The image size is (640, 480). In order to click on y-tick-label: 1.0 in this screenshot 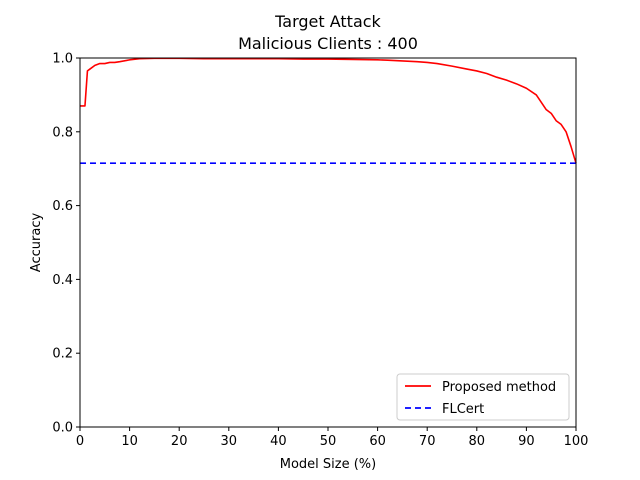, I will do `click(62, 59)`.